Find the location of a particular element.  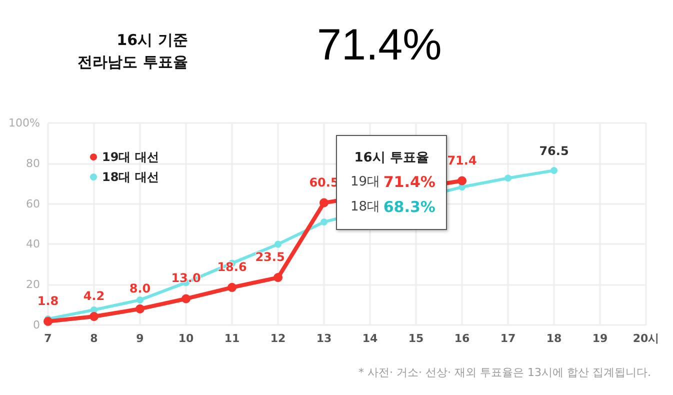

x-tick-label: 13 is located at coordinates (324, 338).